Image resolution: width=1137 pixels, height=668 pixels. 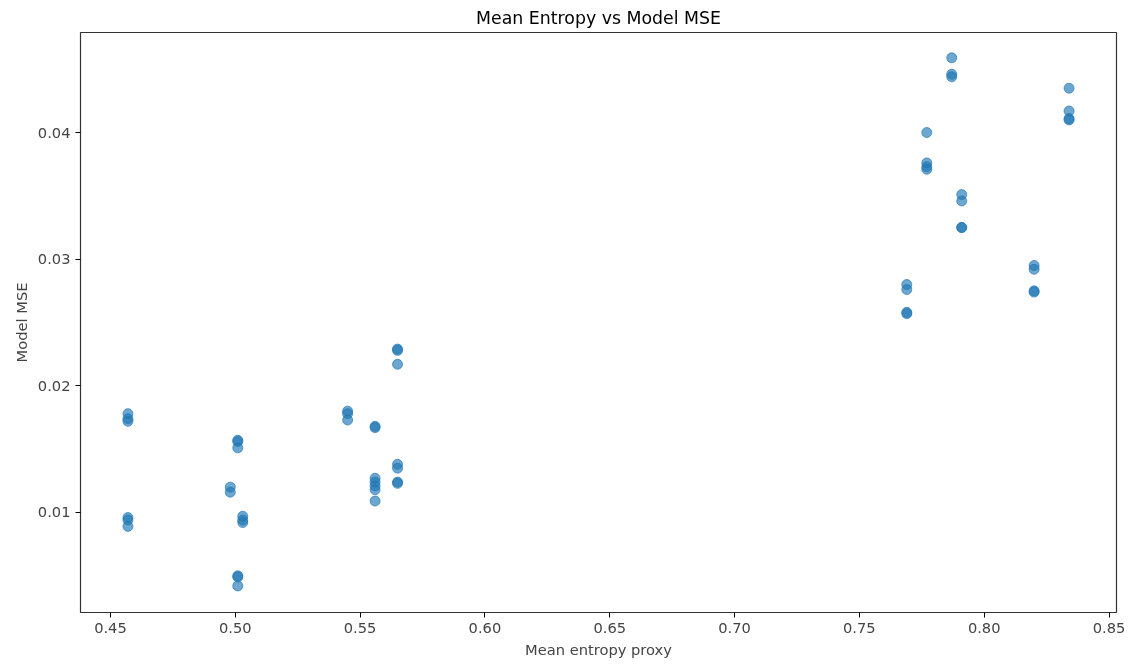 I want to click on y-tick-label: 0.01, so click(x=54, y=512).